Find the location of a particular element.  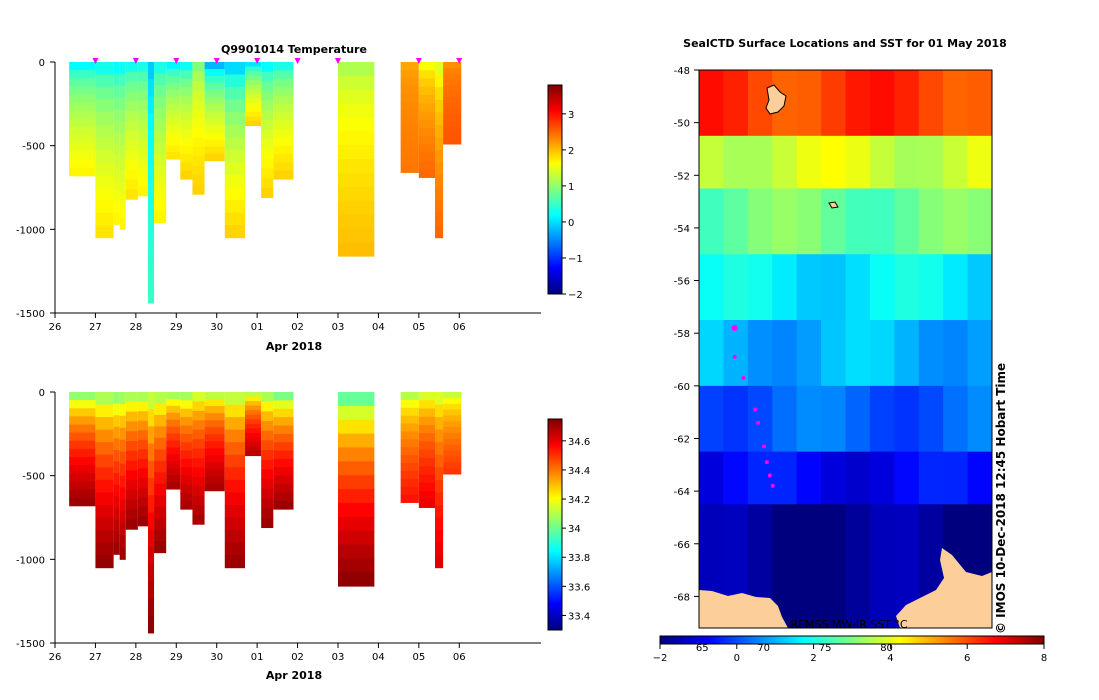

seal-location is located at coordinates (769, 475).